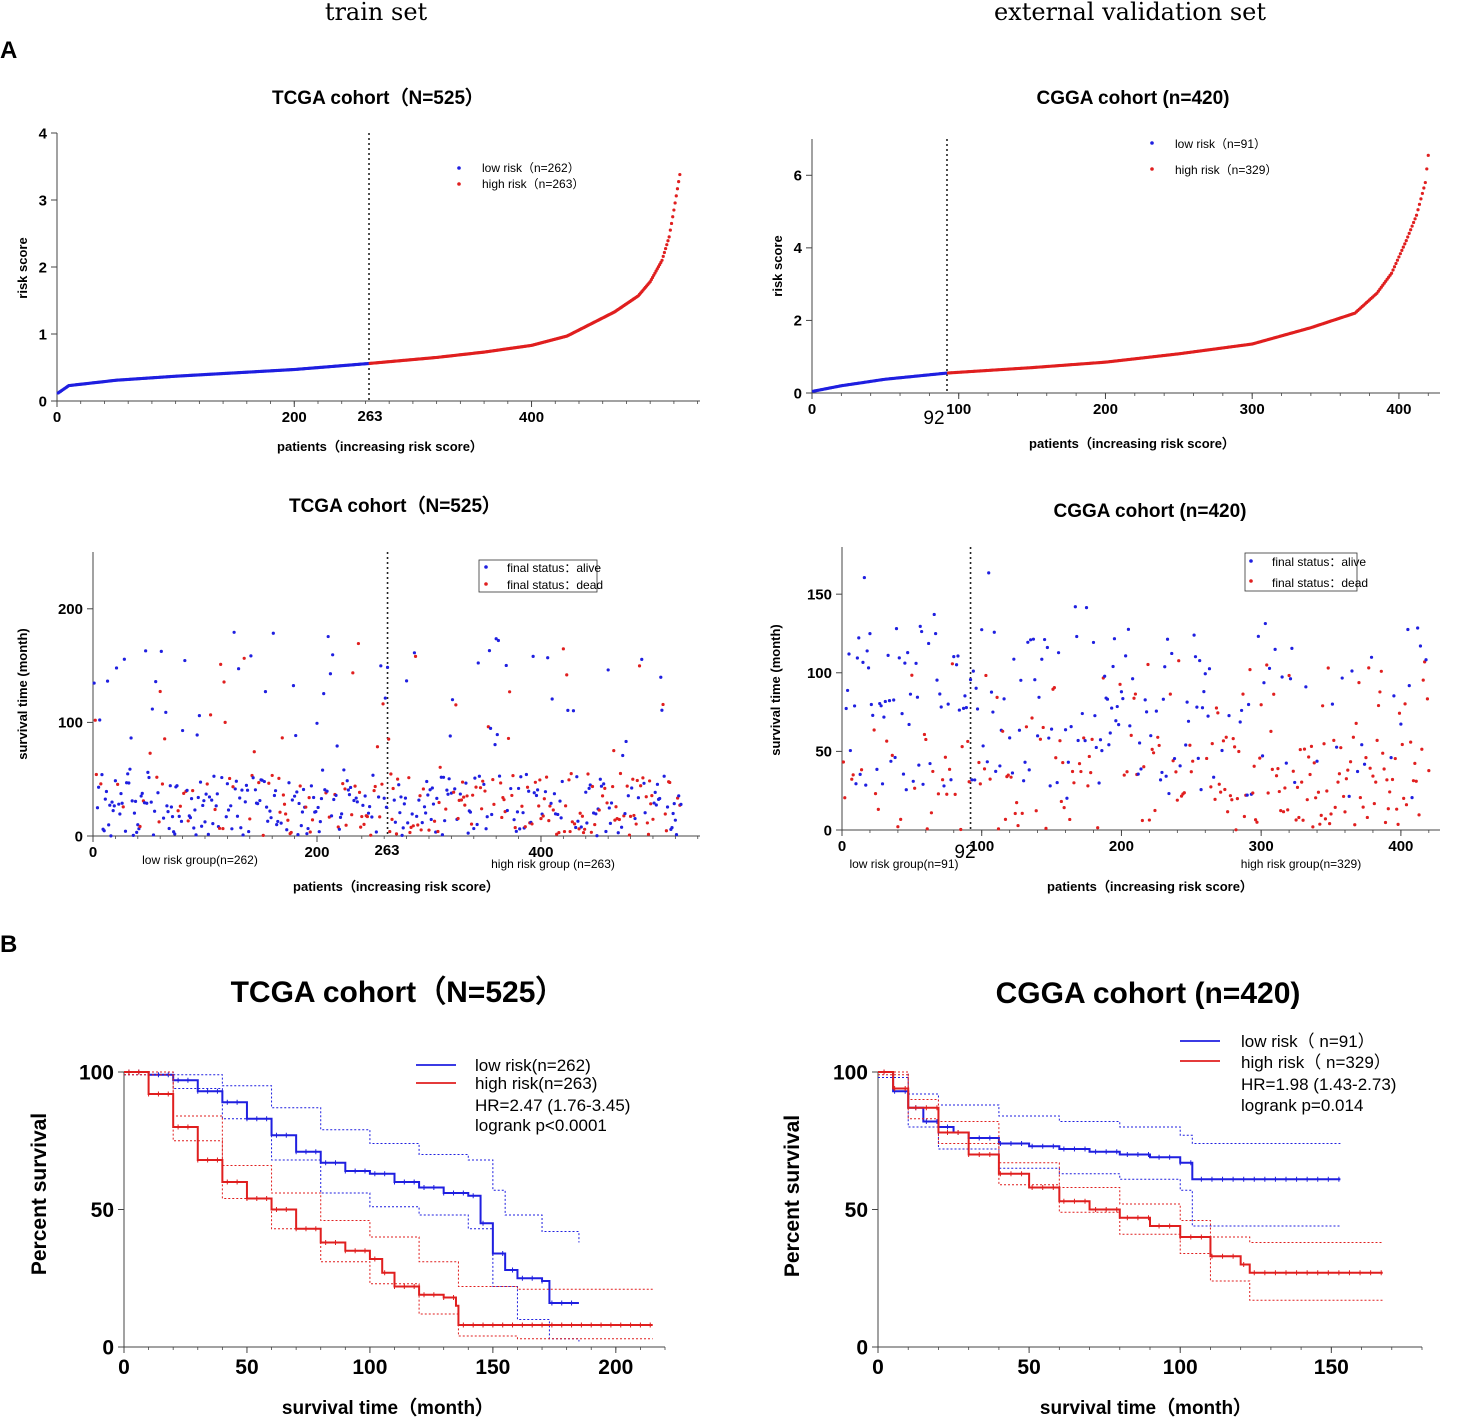  I want to click on legend-marker-dead, so click(486, 584).